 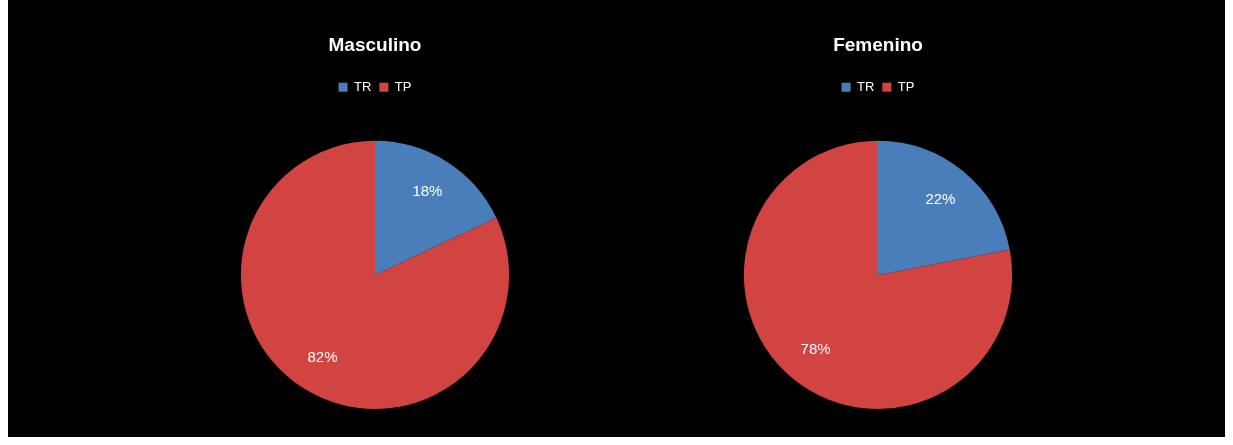 I want to click on data-label: 22%, so click(x=940, y=198).